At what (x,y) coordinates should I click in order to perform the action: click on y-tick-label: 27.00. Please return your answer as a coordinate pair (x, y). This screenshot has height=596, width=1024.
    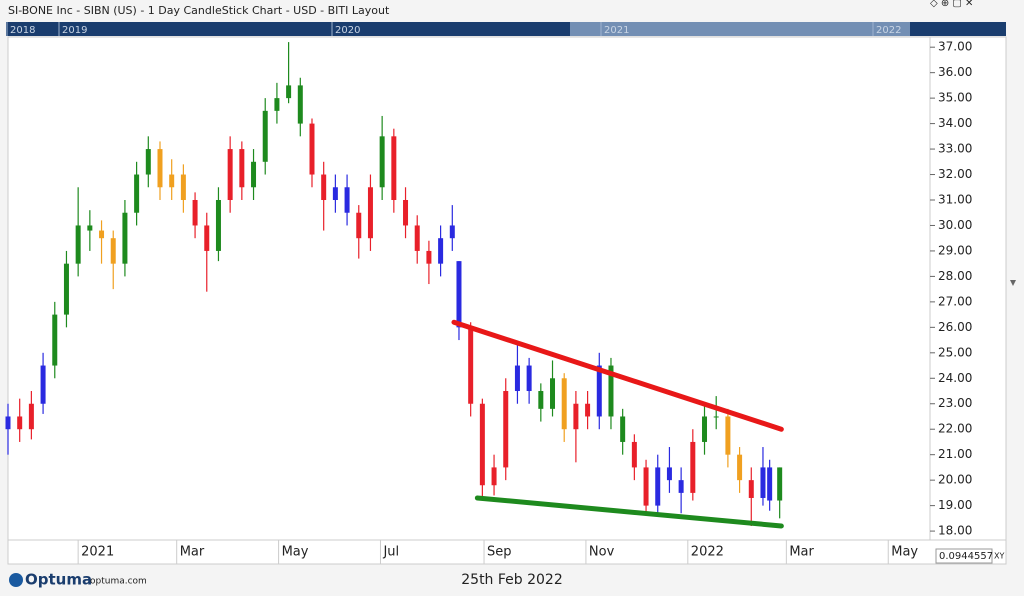
    Looking at the image, I should click on (955, 301).